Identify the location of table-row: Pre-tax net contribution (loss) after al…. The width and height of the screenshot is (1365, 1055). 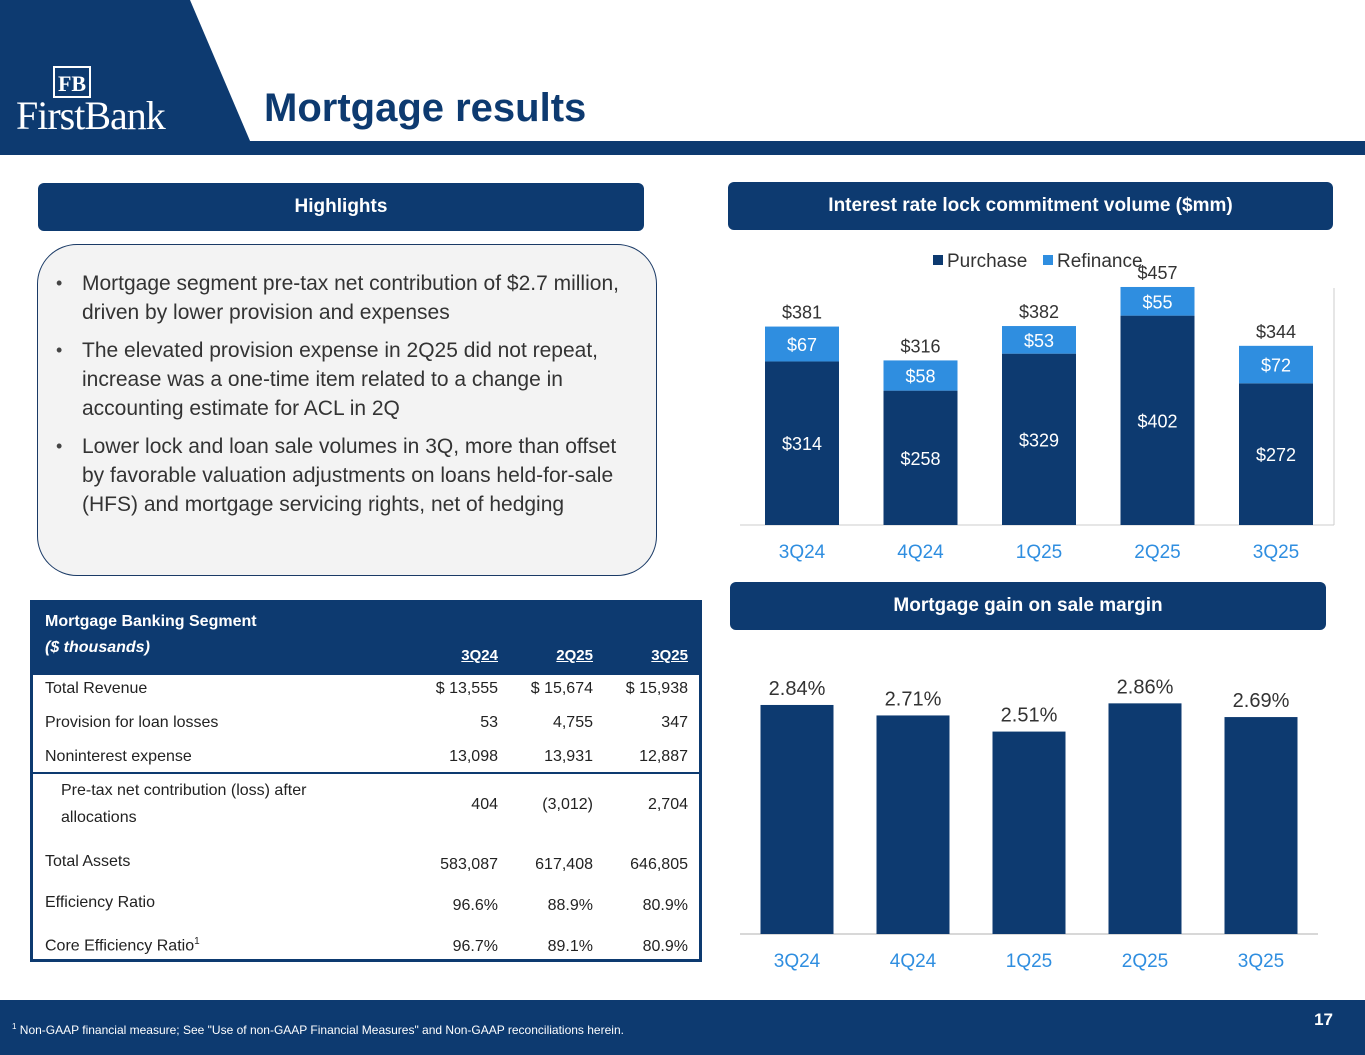
(366, 812).